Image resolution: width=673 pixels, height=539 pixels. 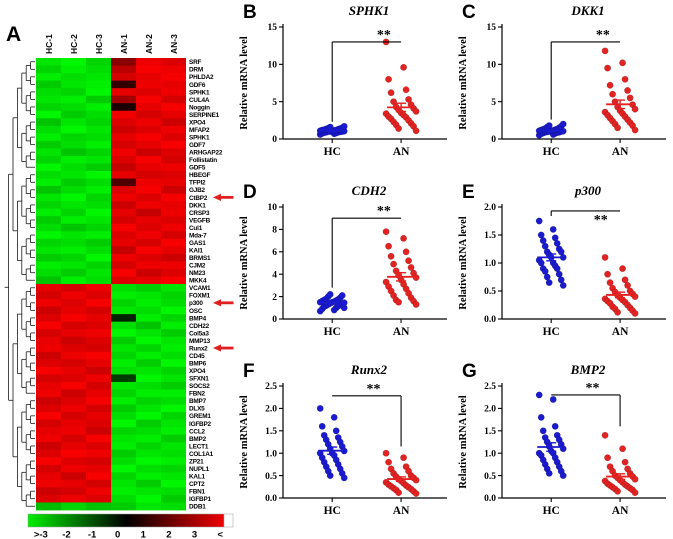 What do you see at coordinates (332, 152) in the screenshot?
I see `x-category-label: HC` at bounding box center [332, 152].